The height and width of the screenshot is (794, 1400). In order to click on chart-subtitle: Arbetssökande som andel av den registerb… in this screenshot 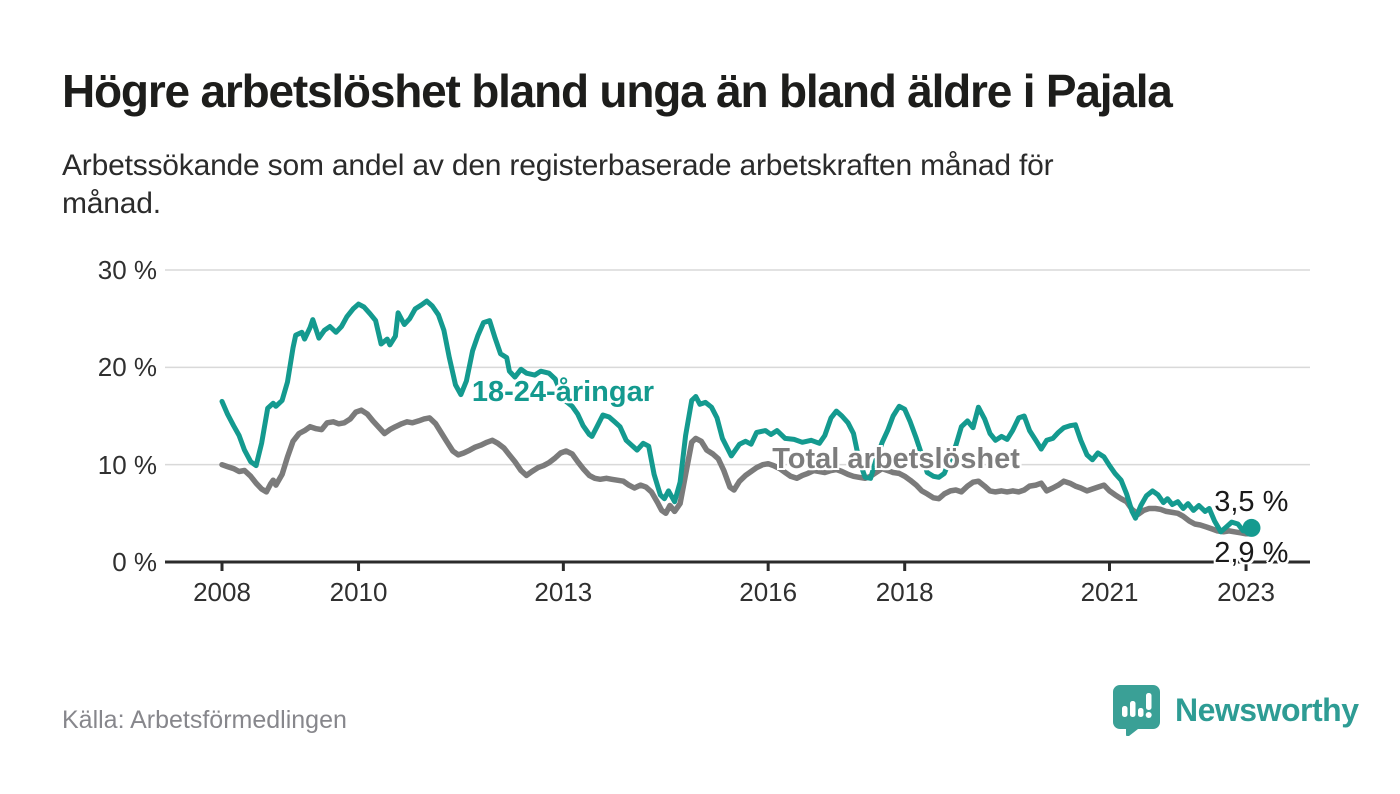, I will do `click(558, 185)`.